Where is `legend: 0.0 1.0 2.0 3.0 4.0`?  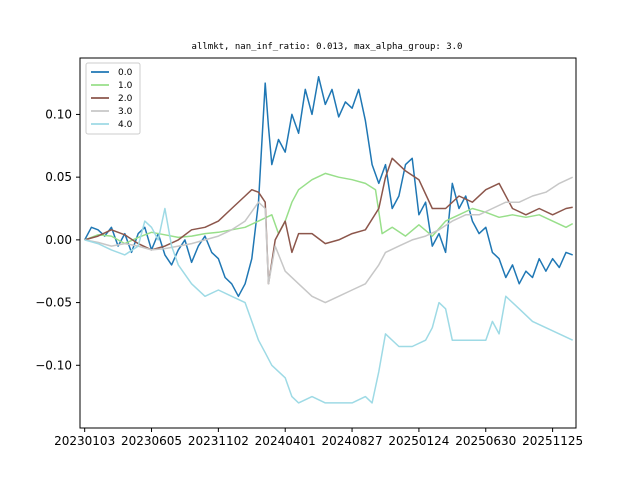
legend: 0.0 1.0 2.0 3.0 4.0 is located at coordinates (113, 98).